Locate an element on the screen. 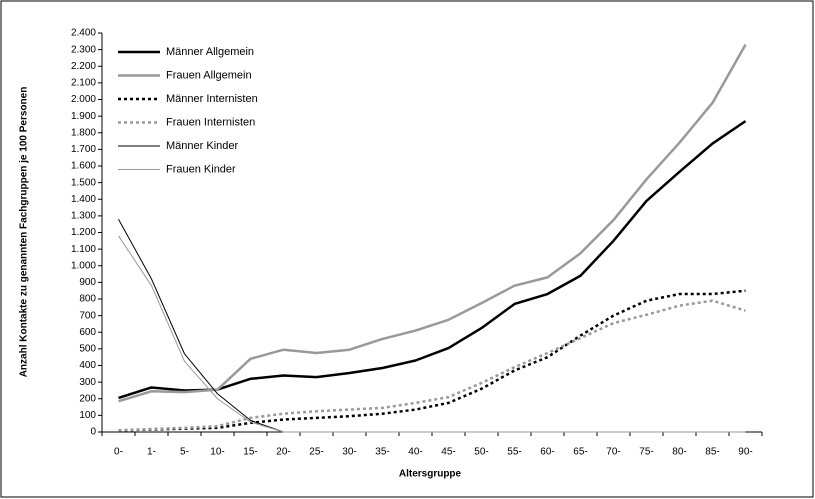  y-tick-label: 200 is located at coordinates (87, 398).